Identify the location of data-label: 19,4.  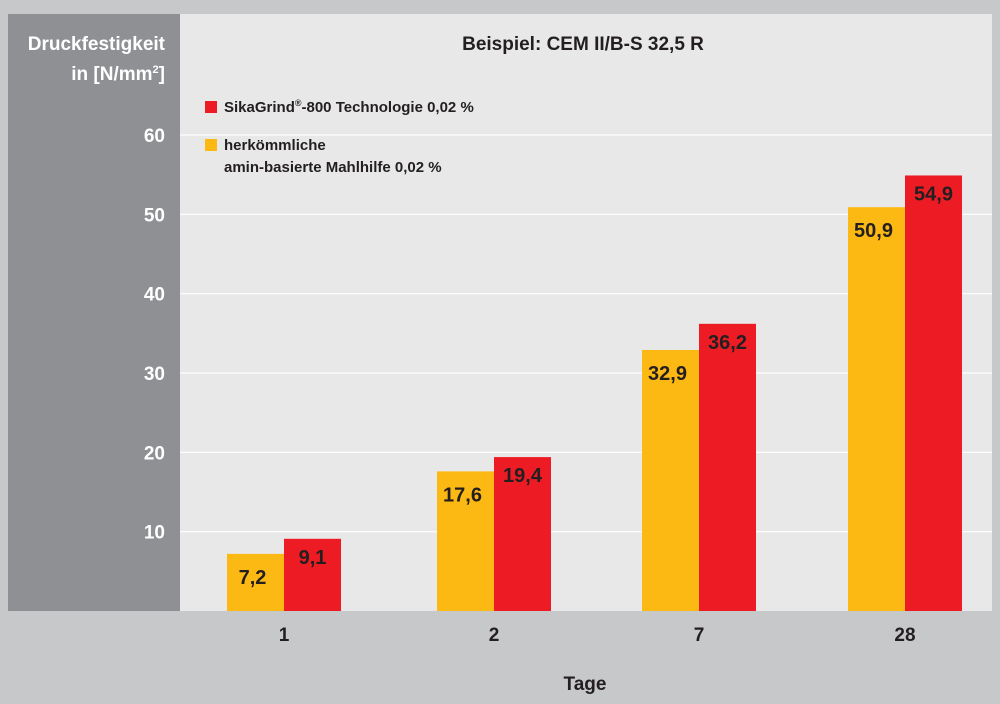
(523, 476).